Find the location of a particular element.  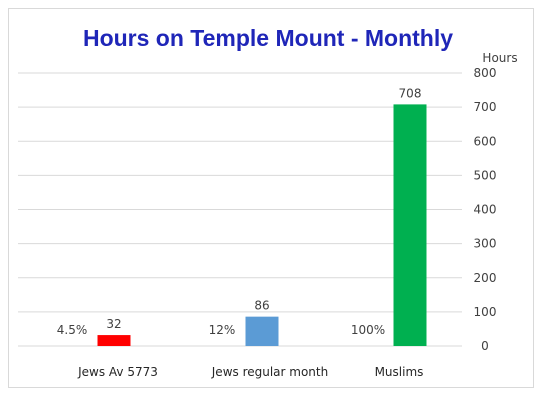

percent-label-0: 4.5% is located at coordinates (72, 330).